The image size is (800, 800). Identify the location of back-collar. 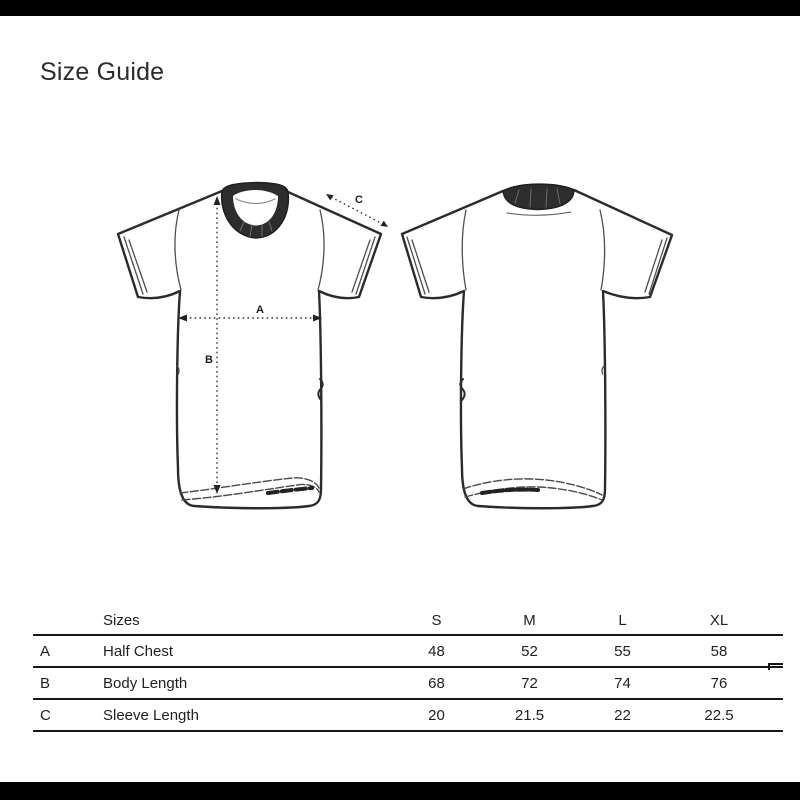
(538, 199).